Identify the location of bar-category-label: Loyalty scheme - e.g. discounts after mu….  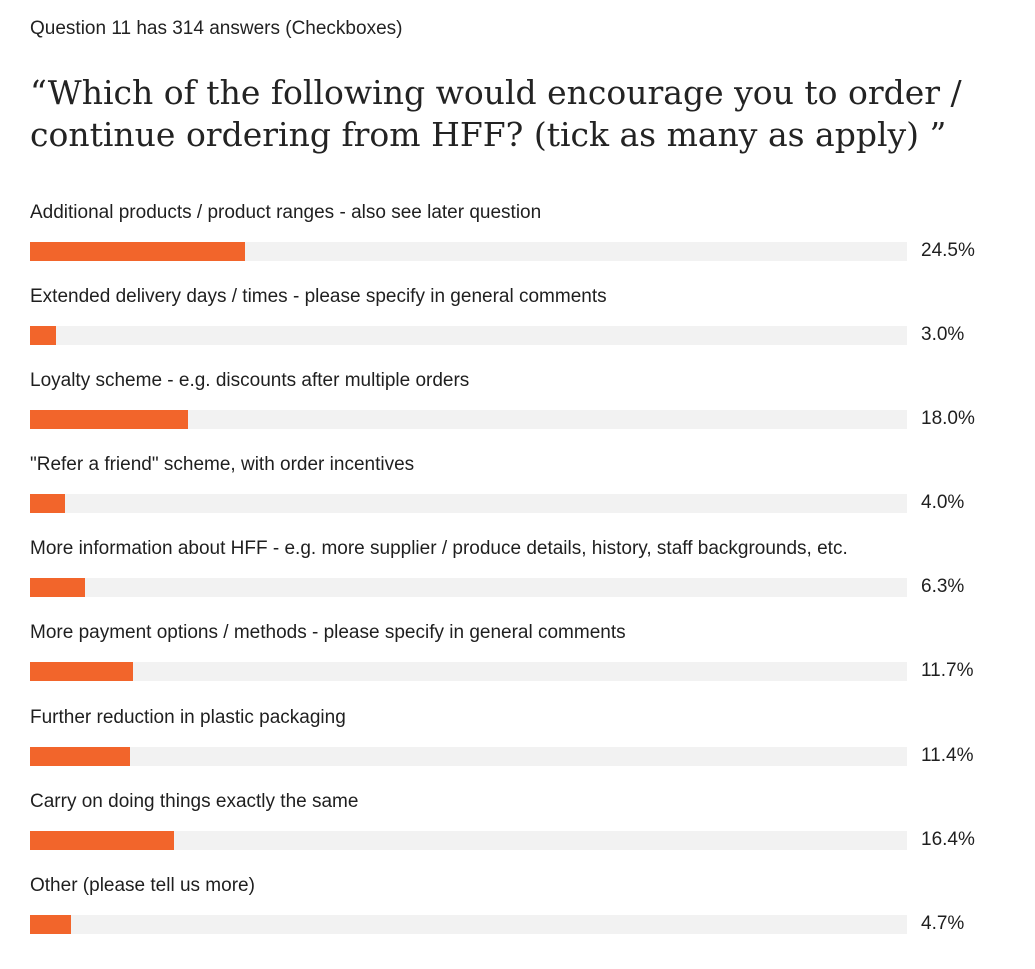
(250, 381).